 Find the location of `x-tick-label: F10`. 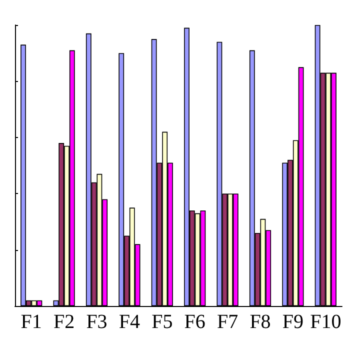

x-tick-label: F10 is located at coordinates (326, 322).